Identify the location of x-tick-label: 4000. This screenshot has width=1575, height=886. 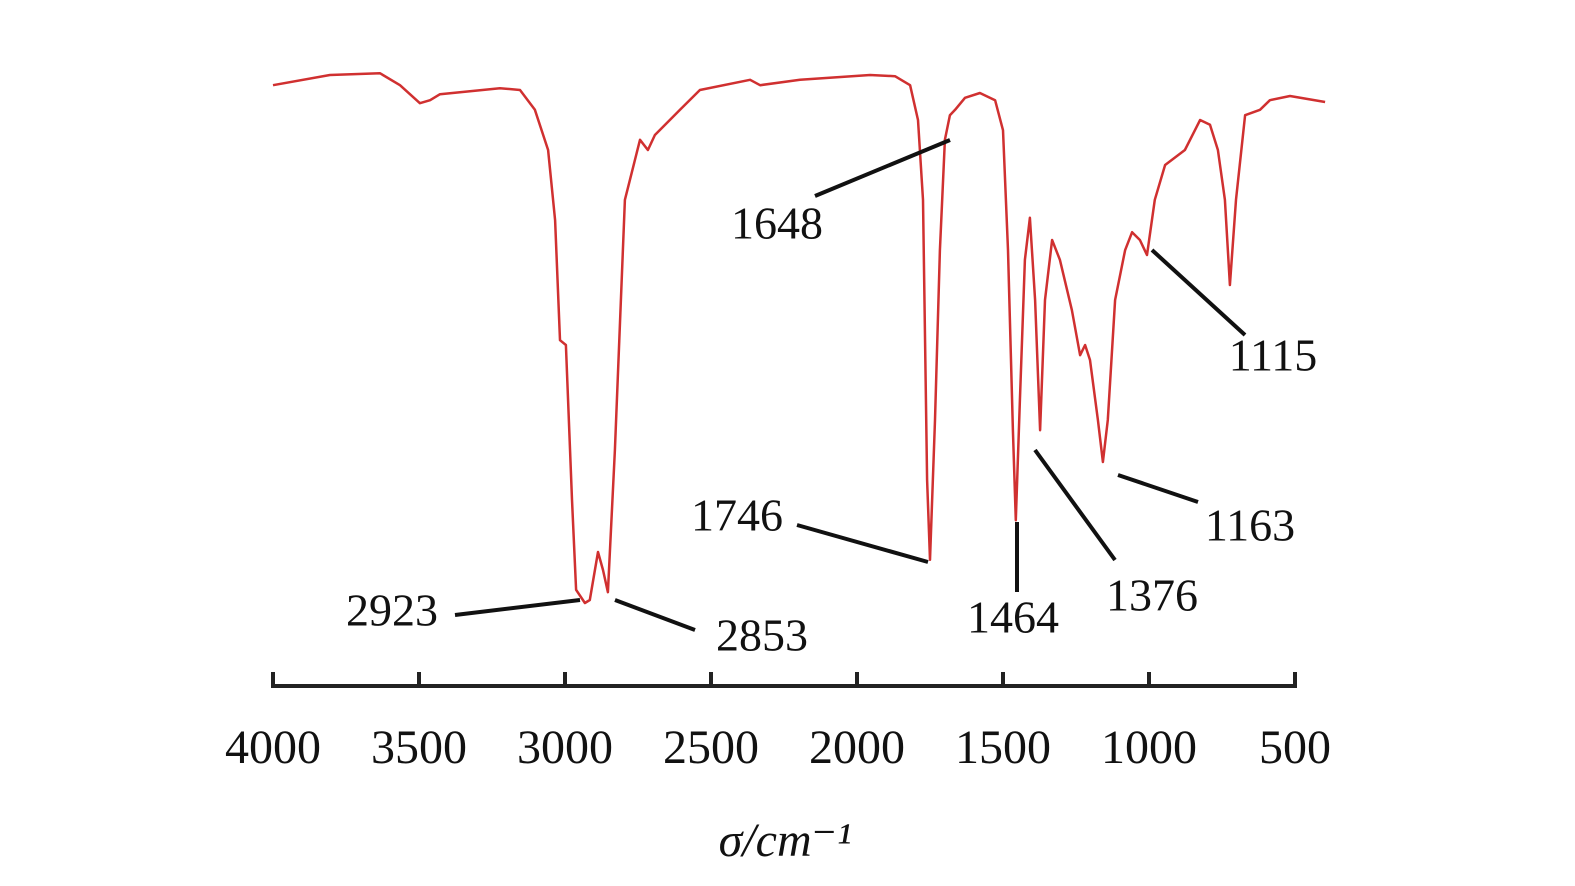
(273, 747).